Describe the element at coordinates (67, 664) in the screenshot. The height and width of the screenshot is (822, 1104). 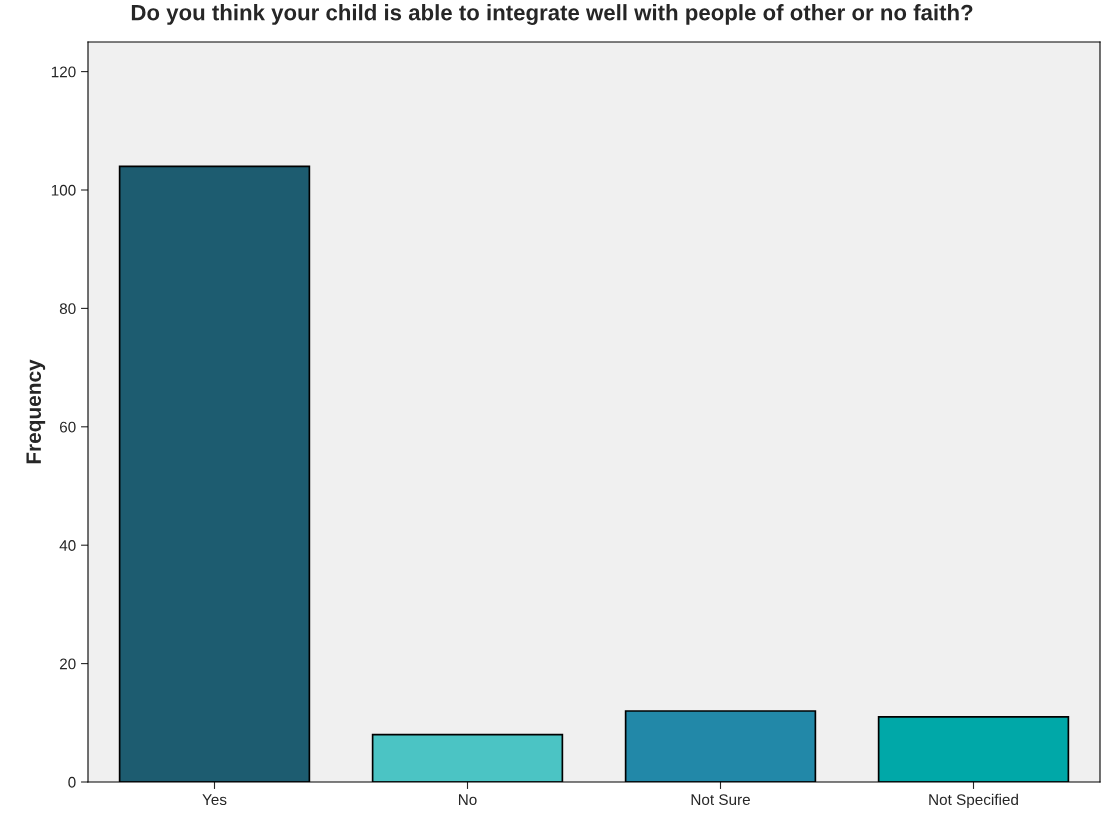
I see `y-tick-label: 20` at that location.